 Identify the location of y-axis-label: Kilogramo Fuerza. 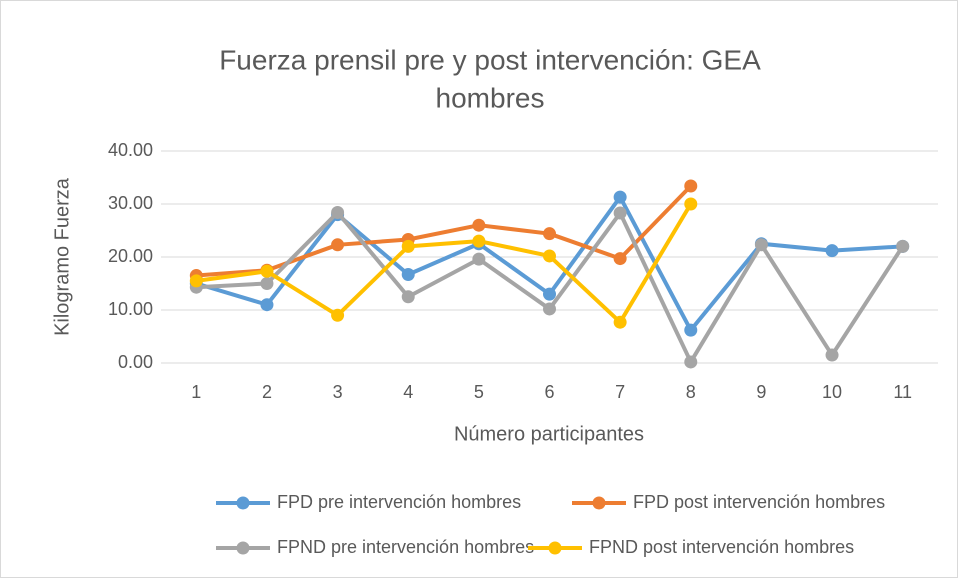
(62, 256).